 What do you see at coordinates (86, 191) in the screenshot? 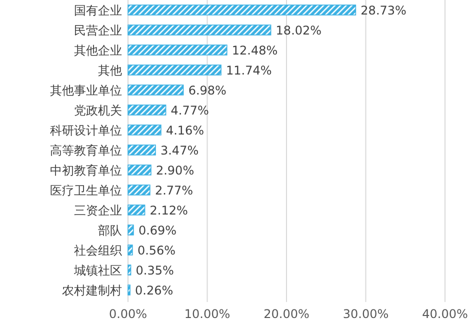
I see `y-tick-label: 医疗卫生单位` at bounding box center [86, 191].